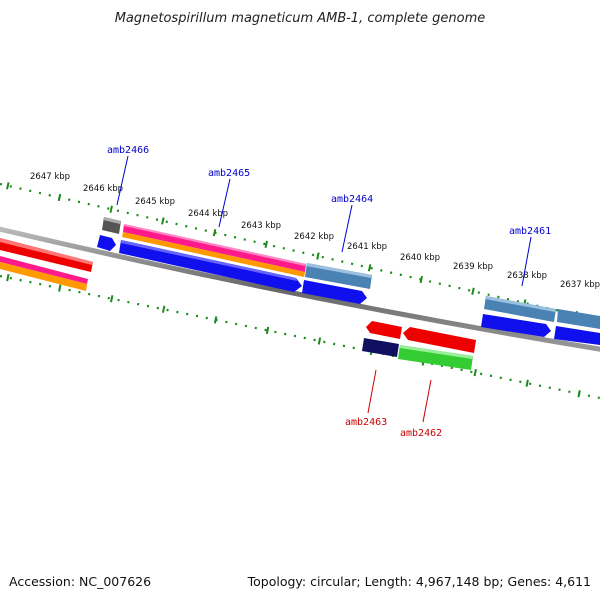  I want to click on gene-small-blue, so click(106, 243).